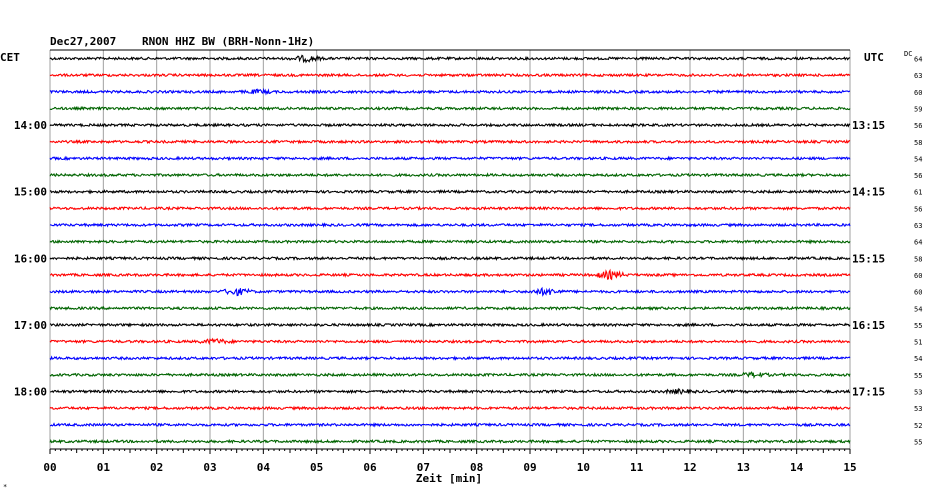  Describe the element at coordinates (104, 467) in the screenshot. I see `x-tick-label: 01` at that location.